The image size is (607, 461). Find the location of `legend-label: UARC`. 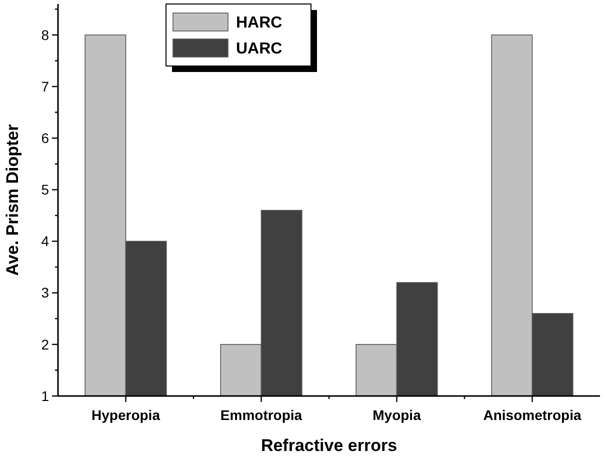

legend-label: UARC is located at coordinates (259, 49).